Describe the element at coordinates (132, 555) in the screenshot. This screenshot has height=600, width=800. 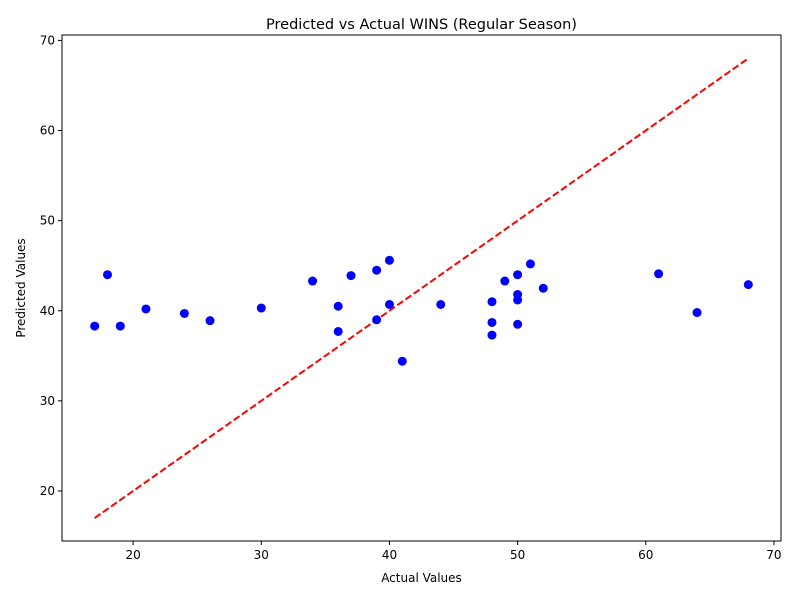
I see `x-tick-label: 20` at that location.